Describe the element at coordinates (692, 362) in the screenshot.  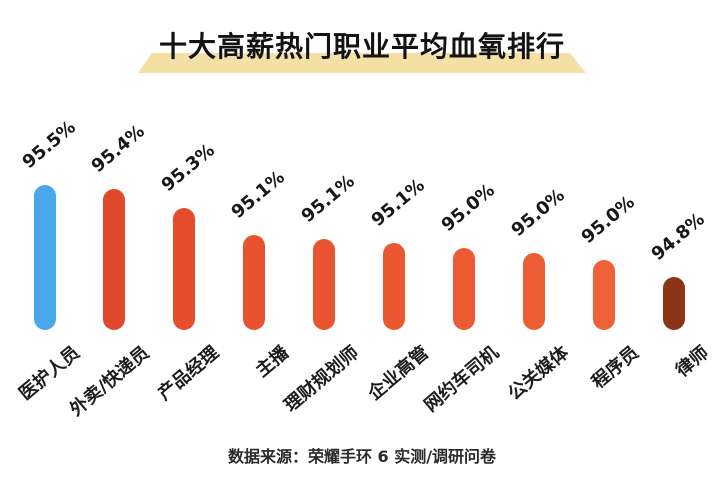
I see `category-label-10: 律师` at that location.